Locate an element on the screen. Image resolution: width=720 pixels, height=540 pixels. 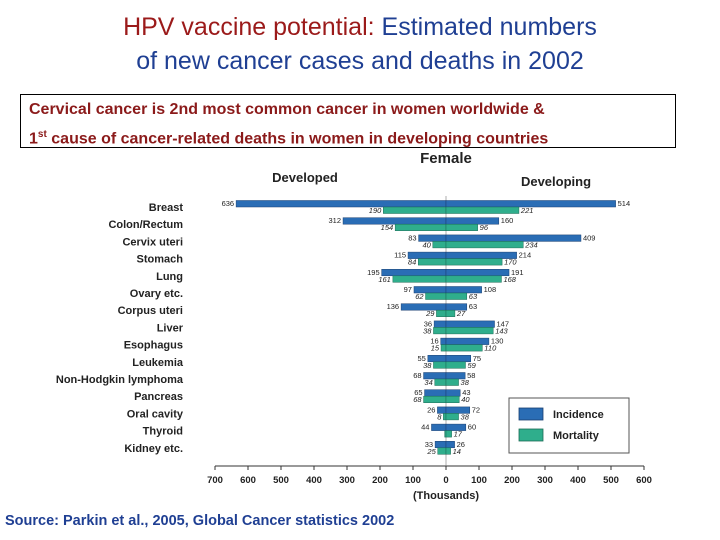
label-developing-mortality: 170 is located at coordinates (510, 262).